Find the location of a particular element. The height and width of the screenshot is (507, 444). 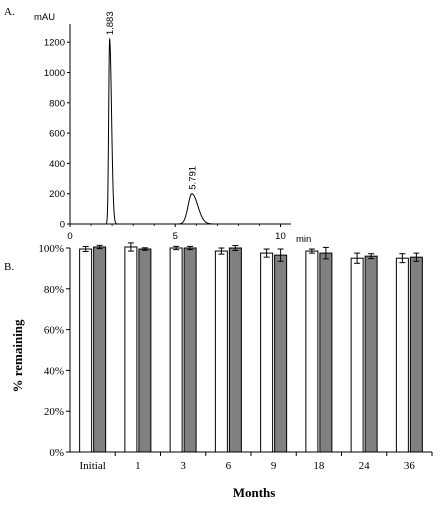

panel-b-label: B. is located at coordinates (9, 267).